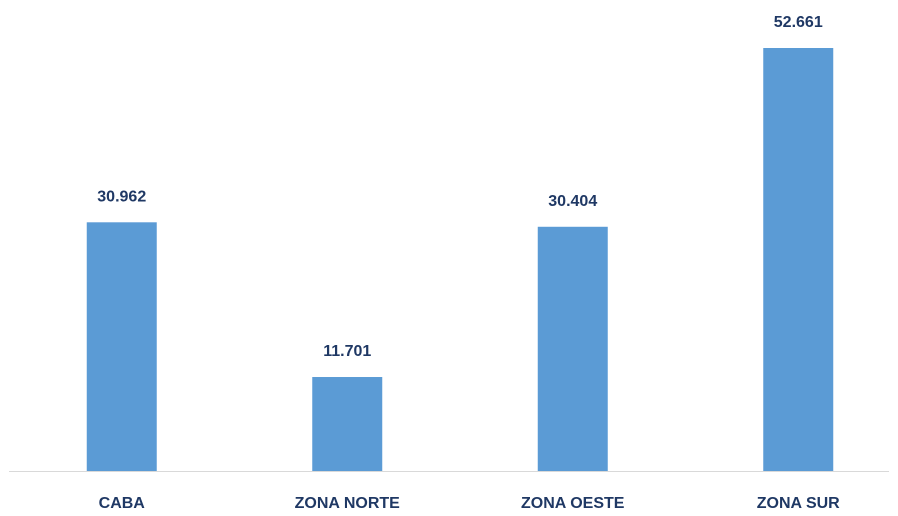  Describe the element at coordinates (573, 503) in the screenshot. I see `x-tick-label: ZONA OESTE` at that location.